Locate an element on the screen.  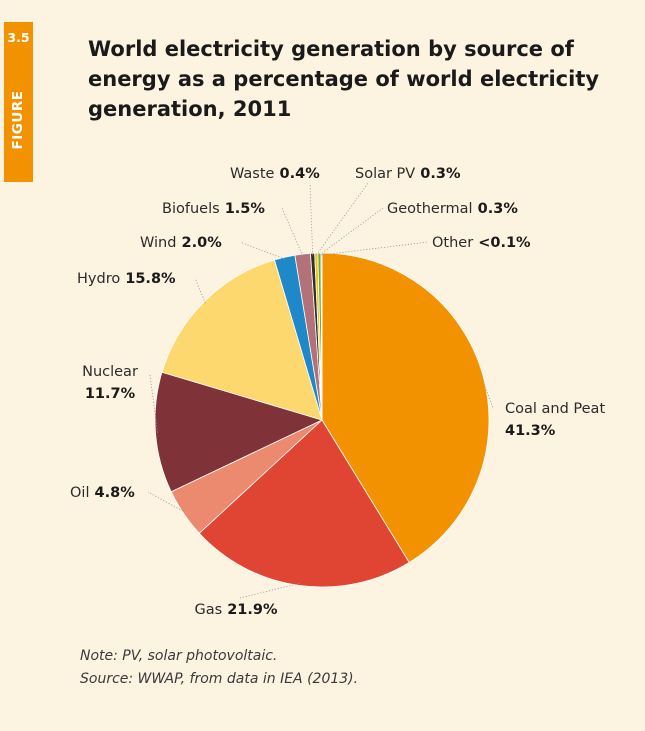
slice-label-wind: Wind 2.0% is located at coordinates (181, 243).